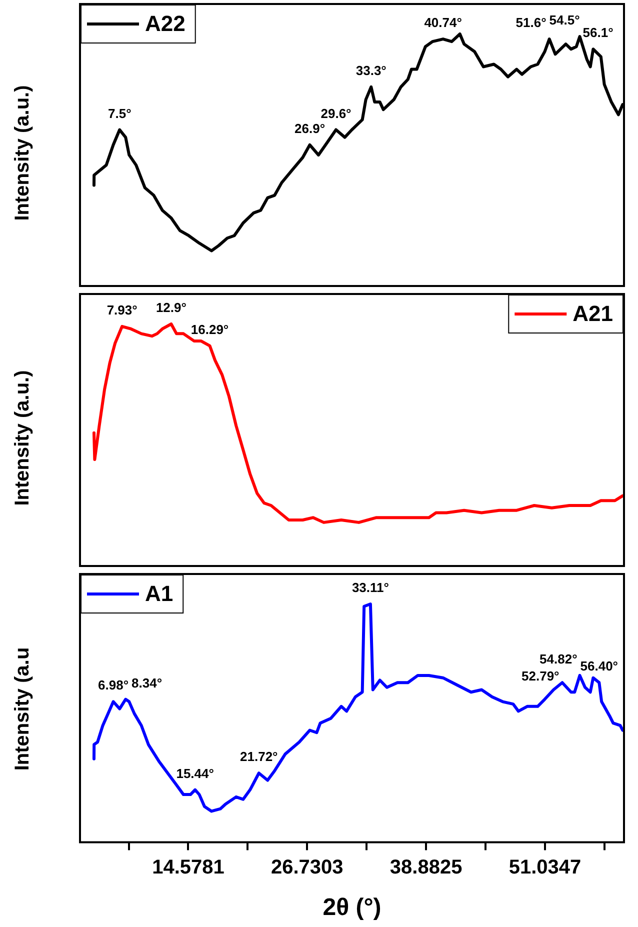  I want to click on annotation: 54.5°, so click(564, 20).